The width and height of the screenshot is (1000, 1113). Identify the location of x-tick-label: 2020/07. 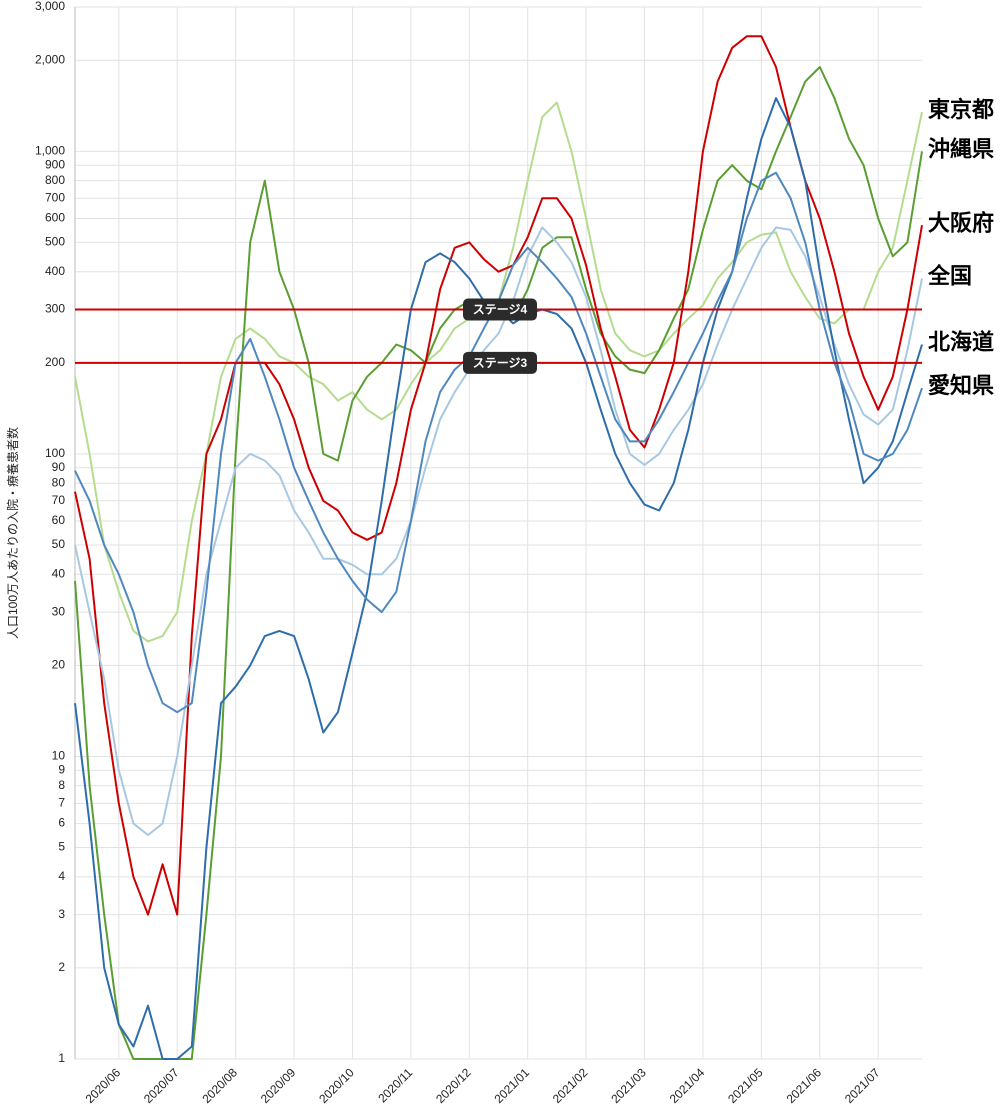
(161, 1085).